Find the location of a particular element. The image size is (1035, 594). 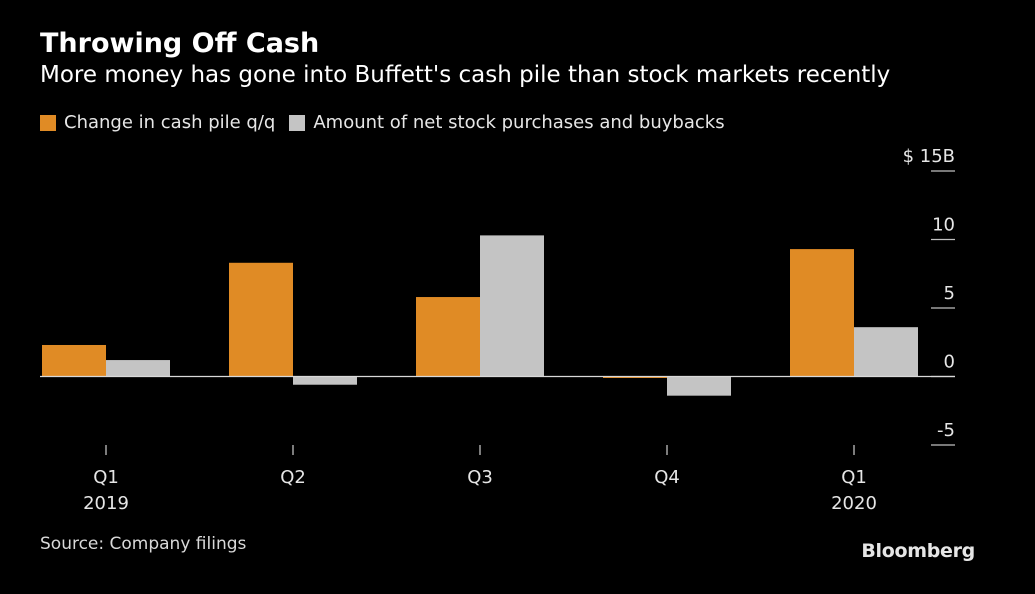

legend-label-cash-pile: Change in cash pile q/q is located at coordinates (170, 122).